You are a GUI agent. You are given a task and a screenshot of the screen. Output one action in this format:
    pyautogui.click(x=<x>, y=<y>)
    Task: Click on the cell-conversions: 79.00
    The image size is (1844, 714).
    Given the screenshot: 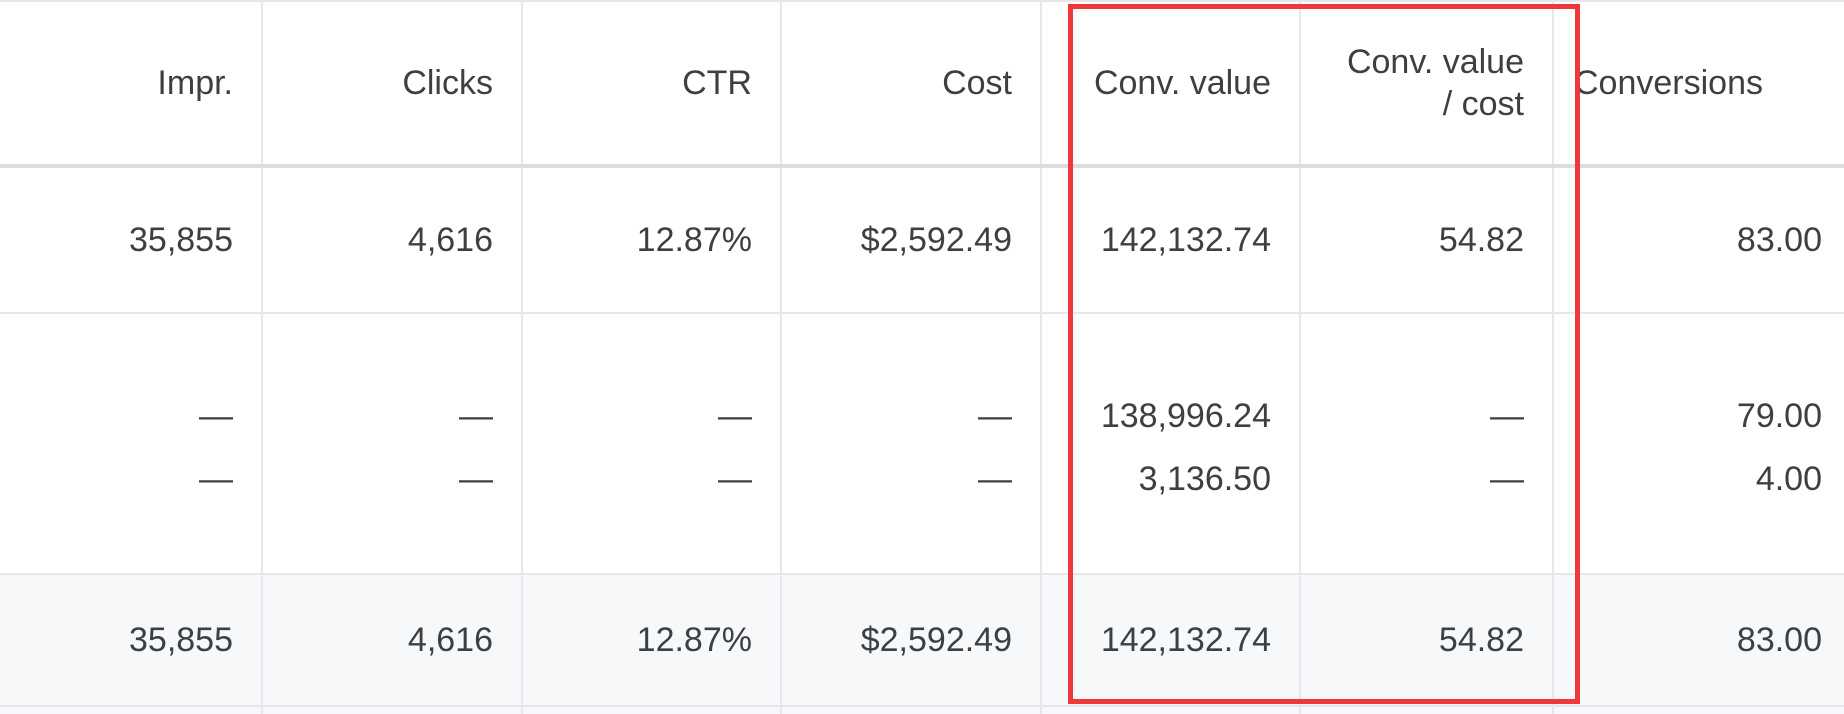 What is the action you would take?
    pyautogui.click(x=1779, y=416)
    